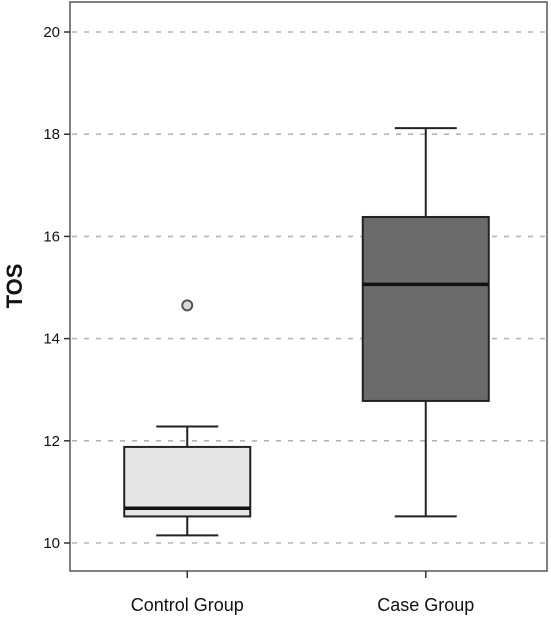 Image resolution: width=551 pixels, height=620 pixels. Describe the element at coordinates (187, 605) in the screenshot. I see `x-tick-label: Control Group` at that location.